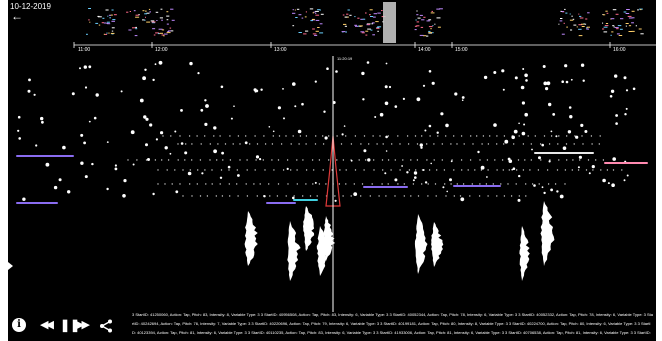 This screenshot has height=341, width=662. What do you see at coordinates (17, 16) in the screenshot?
I see `back-arrow-icon: ←` at bounding box center [17, 16].